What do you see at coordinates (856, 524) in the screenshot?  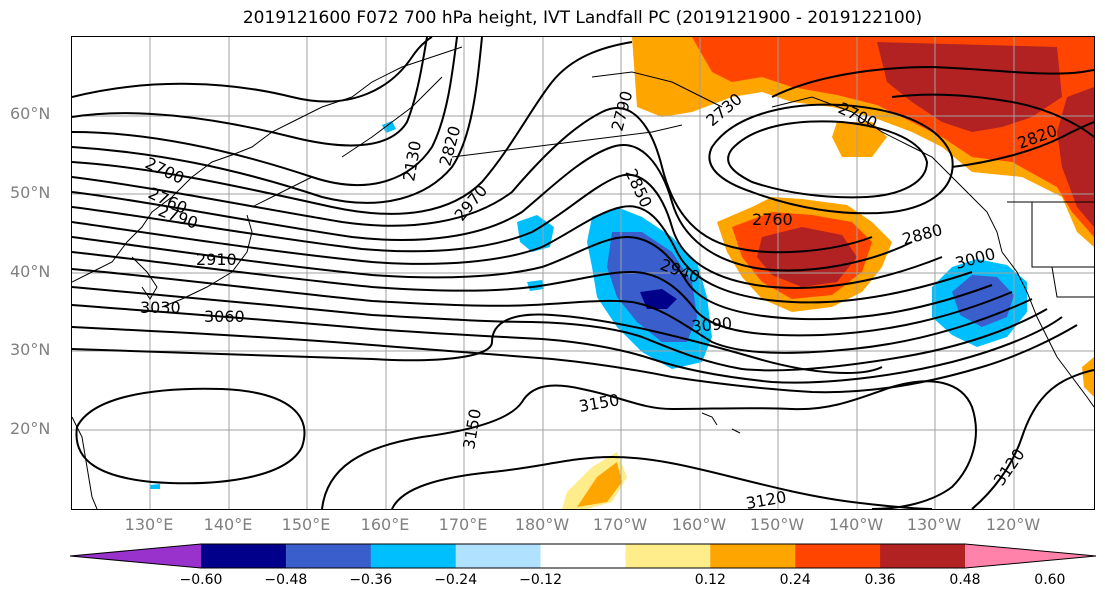 I see `lon-label: 140°W` at bounding box center [856, 524].